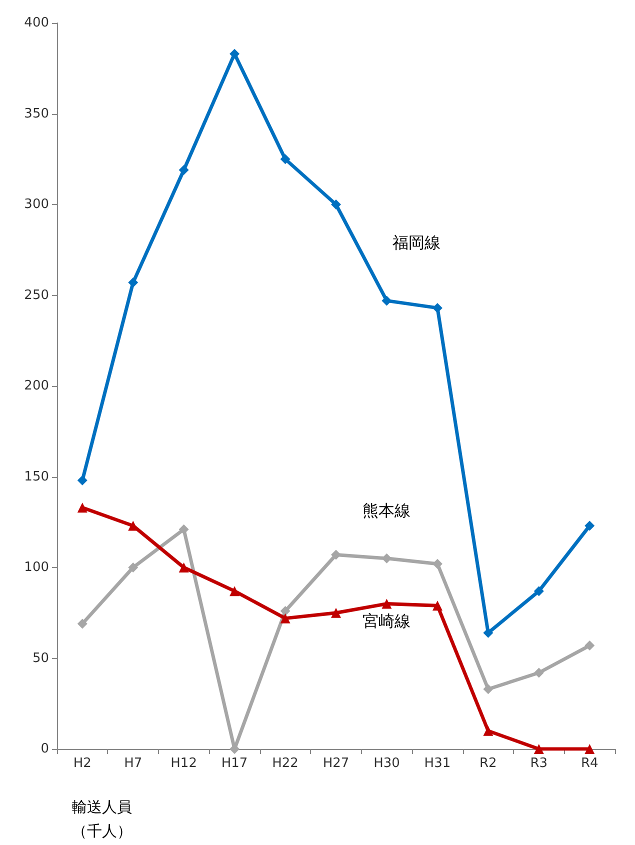 This screenshot has height=845, width=635. I want to click on x-tick-label: H22, so click(285, 763).